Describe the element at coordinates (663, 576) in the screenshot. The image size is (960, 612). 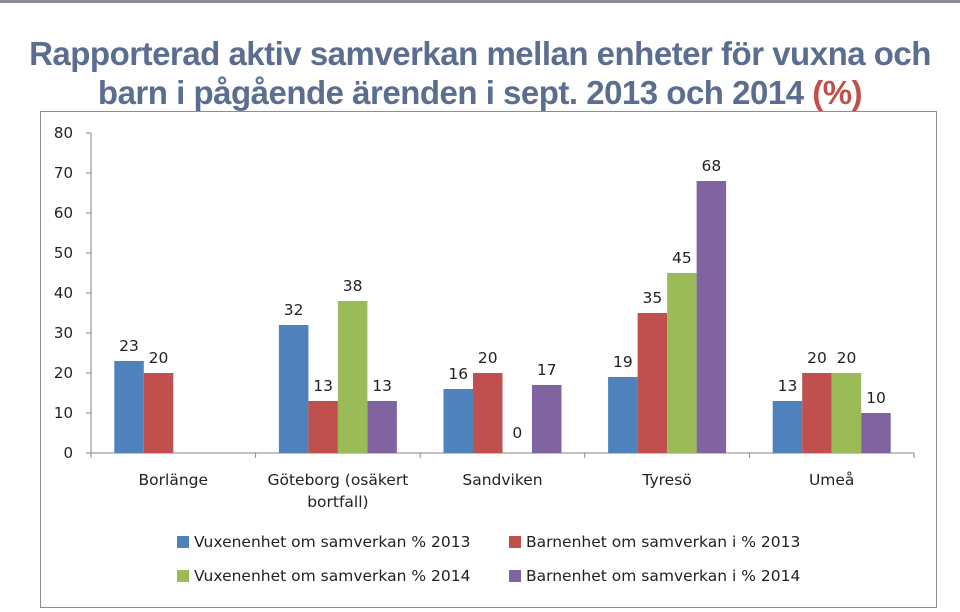
I see `legend-label: Barnenhet om samverkan i % 2014` at that location.